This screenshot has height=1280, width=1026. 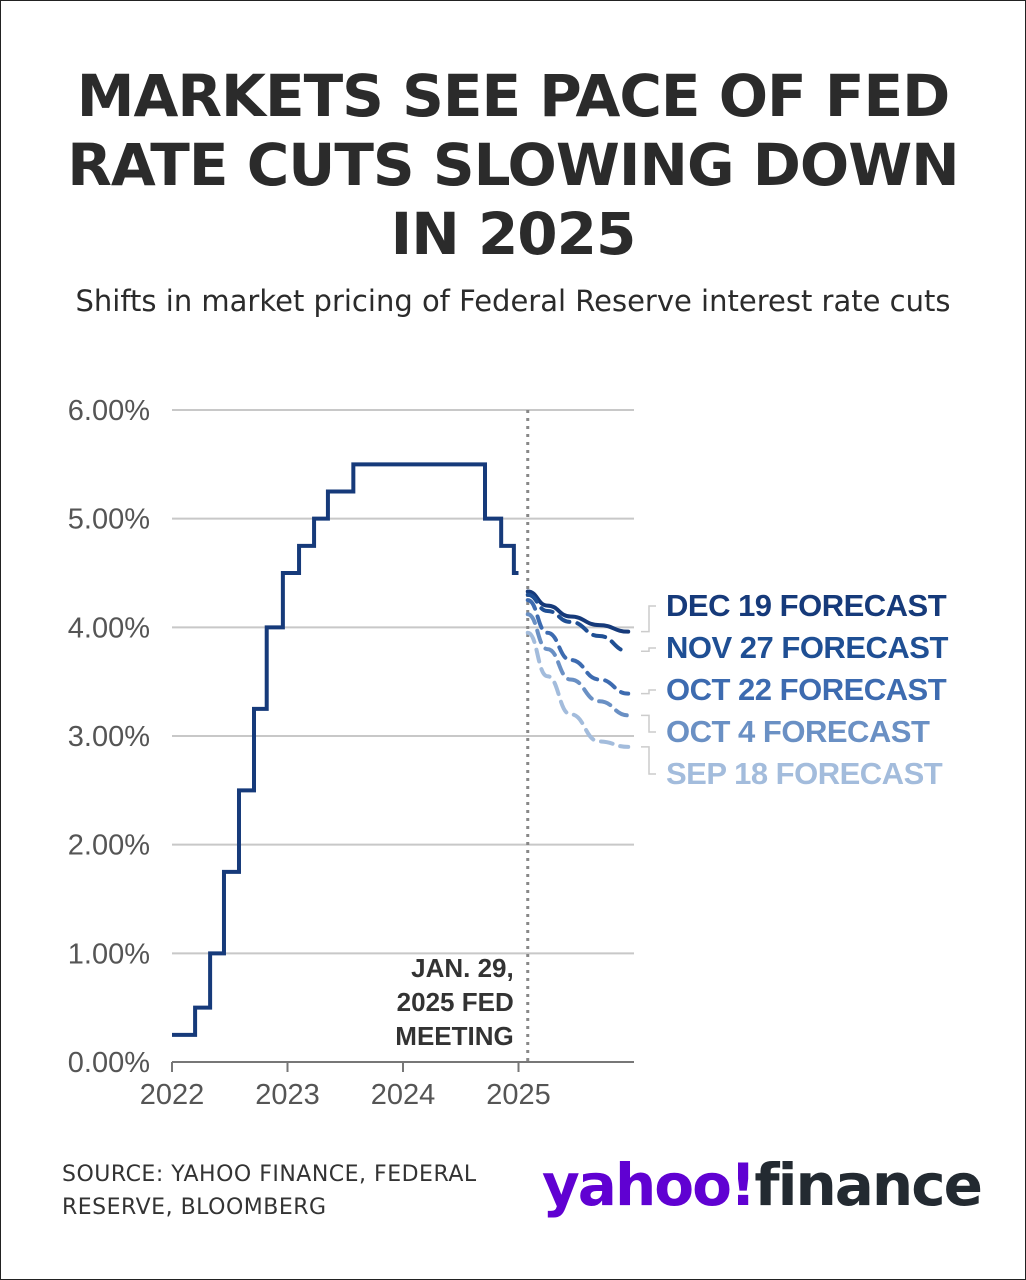 What do you see at coordinates (403, 1095) in the screenshot?
I see `x-tick-label: 2024` at bounding box center [403, 1095].